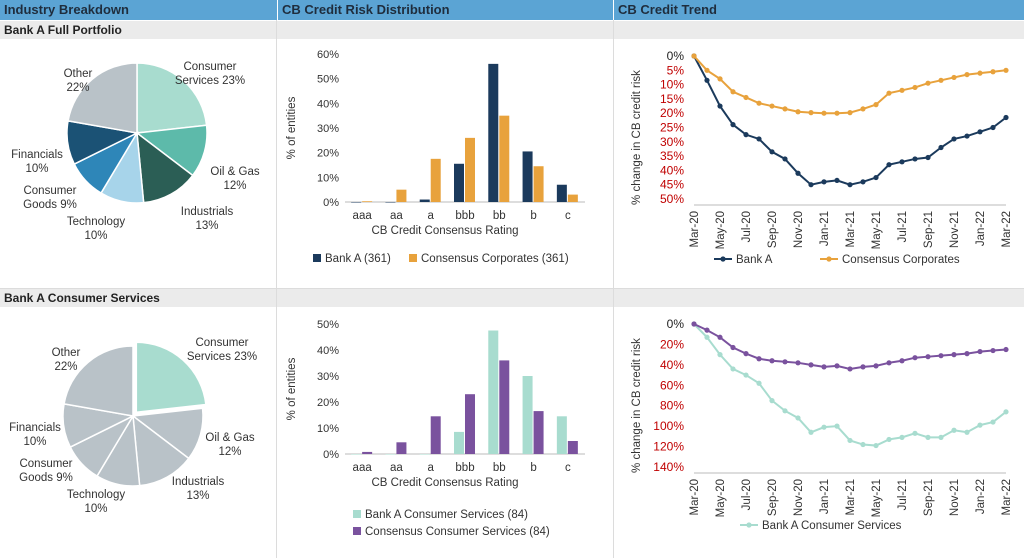 This screenshot has height=558, width=1024. Describe the element at coordinates (832, 526) in the screenshot. I see `legend-label: Bank A Consumer Services` at that location.